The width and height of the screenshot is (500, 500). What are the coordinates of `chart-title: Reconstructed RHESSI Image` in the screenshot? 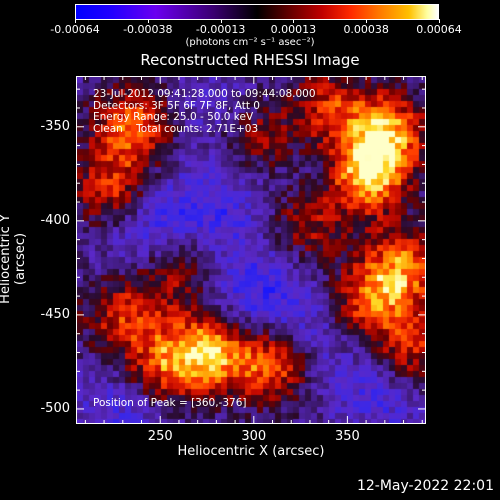 It's located at (250, 60).